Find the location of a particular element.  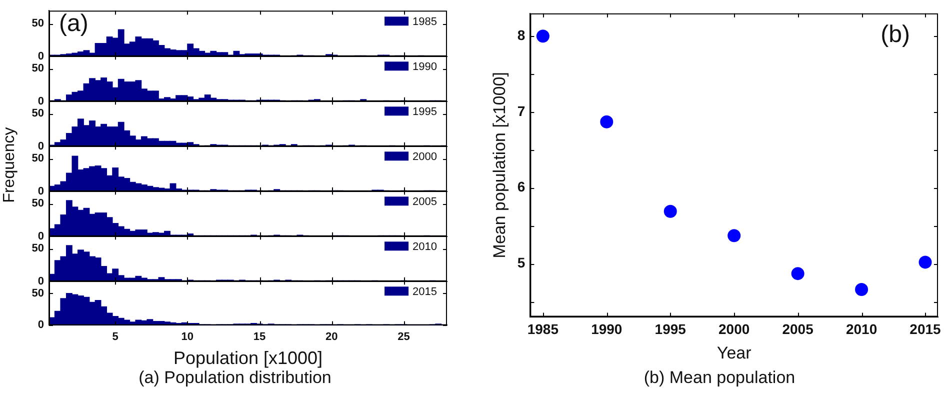

annotation: (b) is located at coordinates (895, 34).